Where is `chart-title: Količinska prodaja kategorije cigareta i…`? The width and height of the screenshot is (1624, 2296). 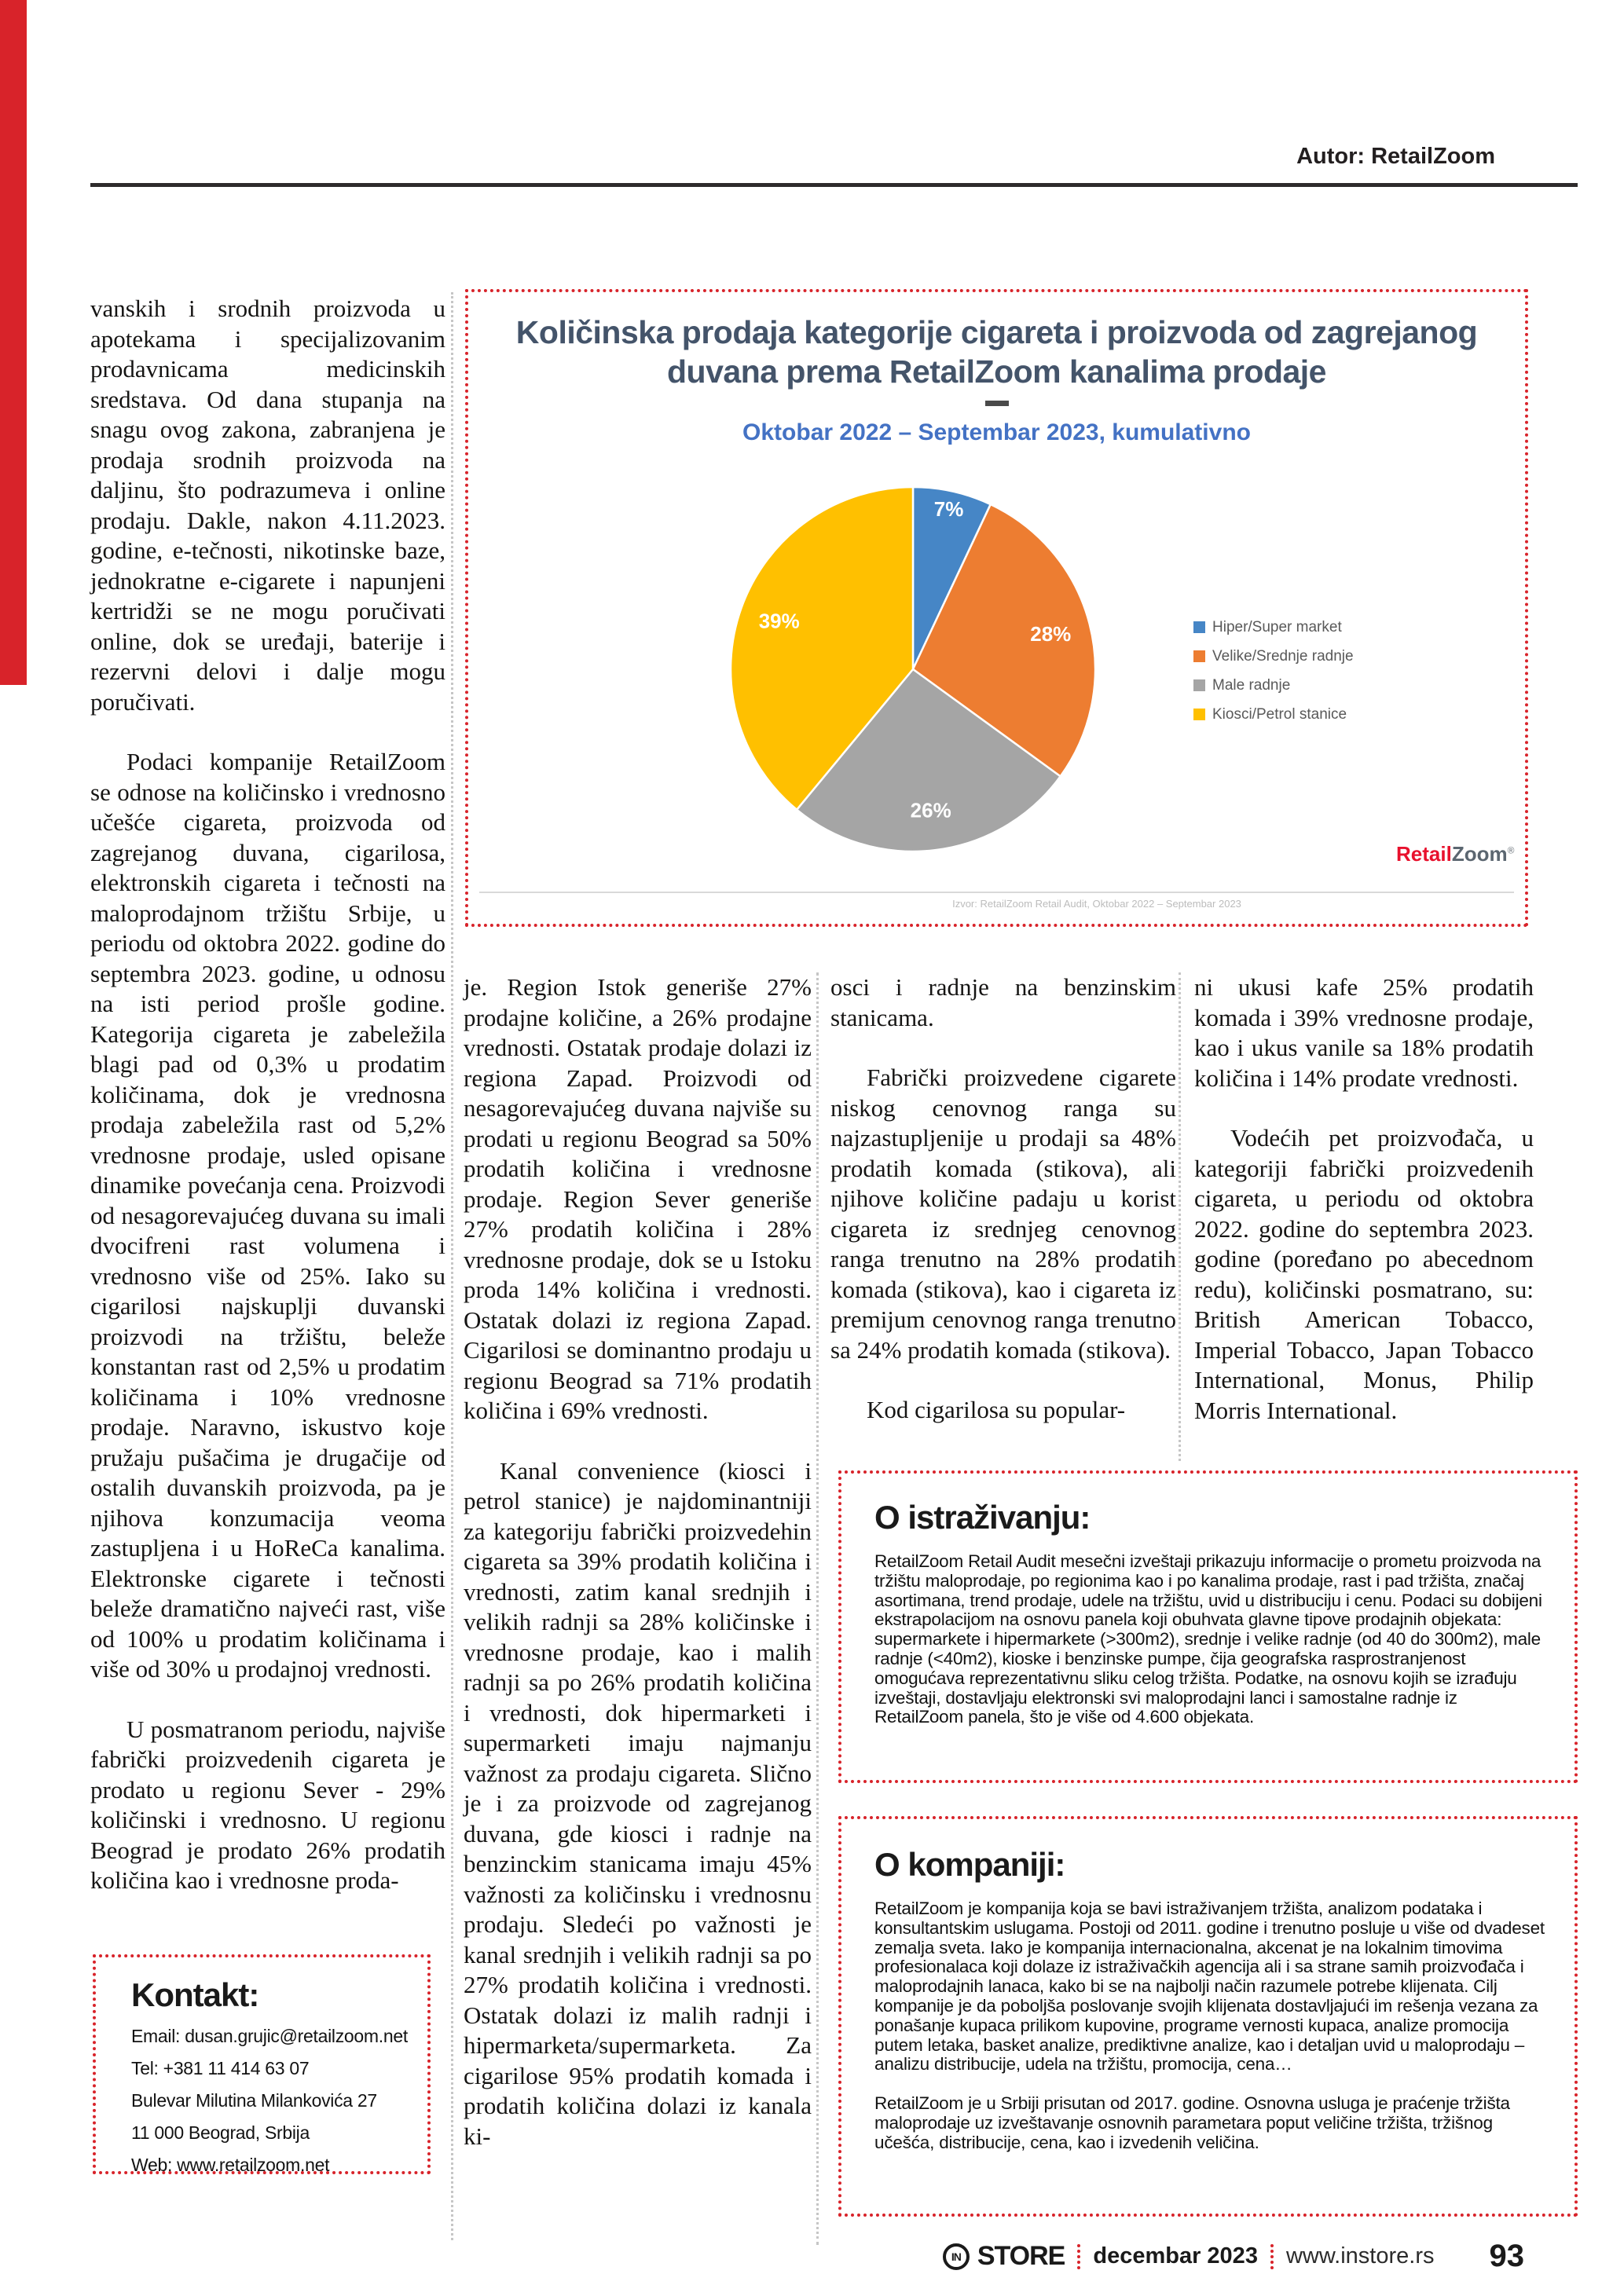
chart-title: Količinska prodaja kategorije cigareta i… is located at coordinates (996, 352).